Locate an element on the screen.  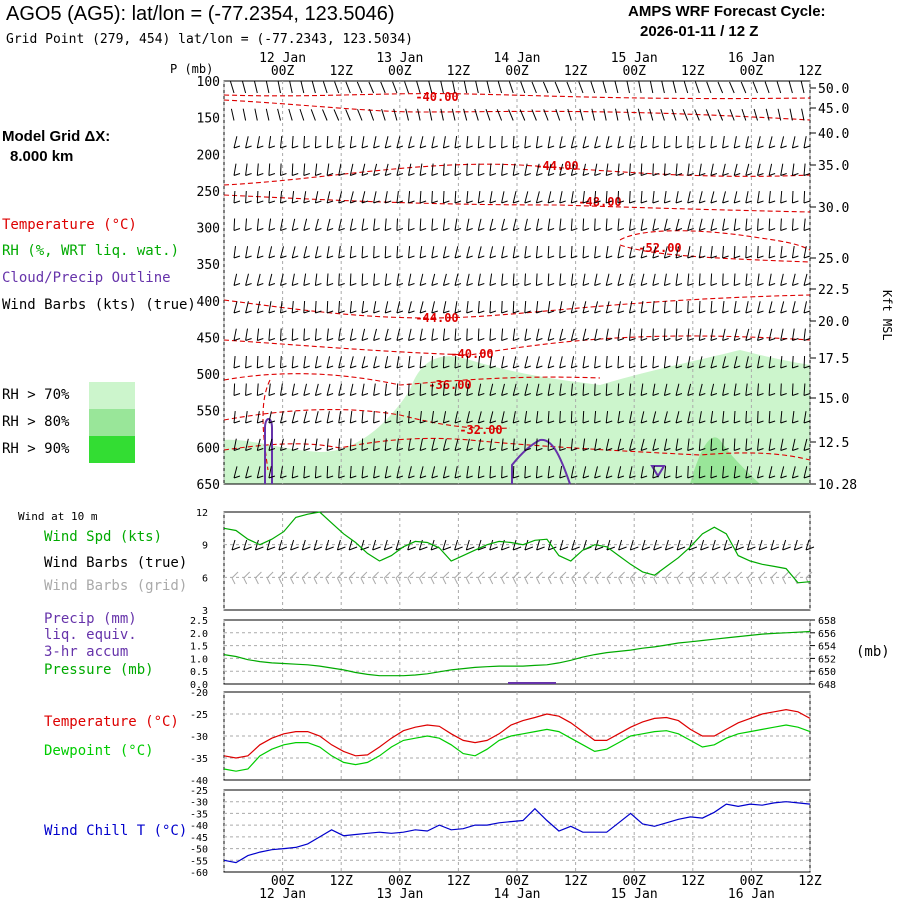
y-tick-label: -50 is located at coordinates (199, 850).